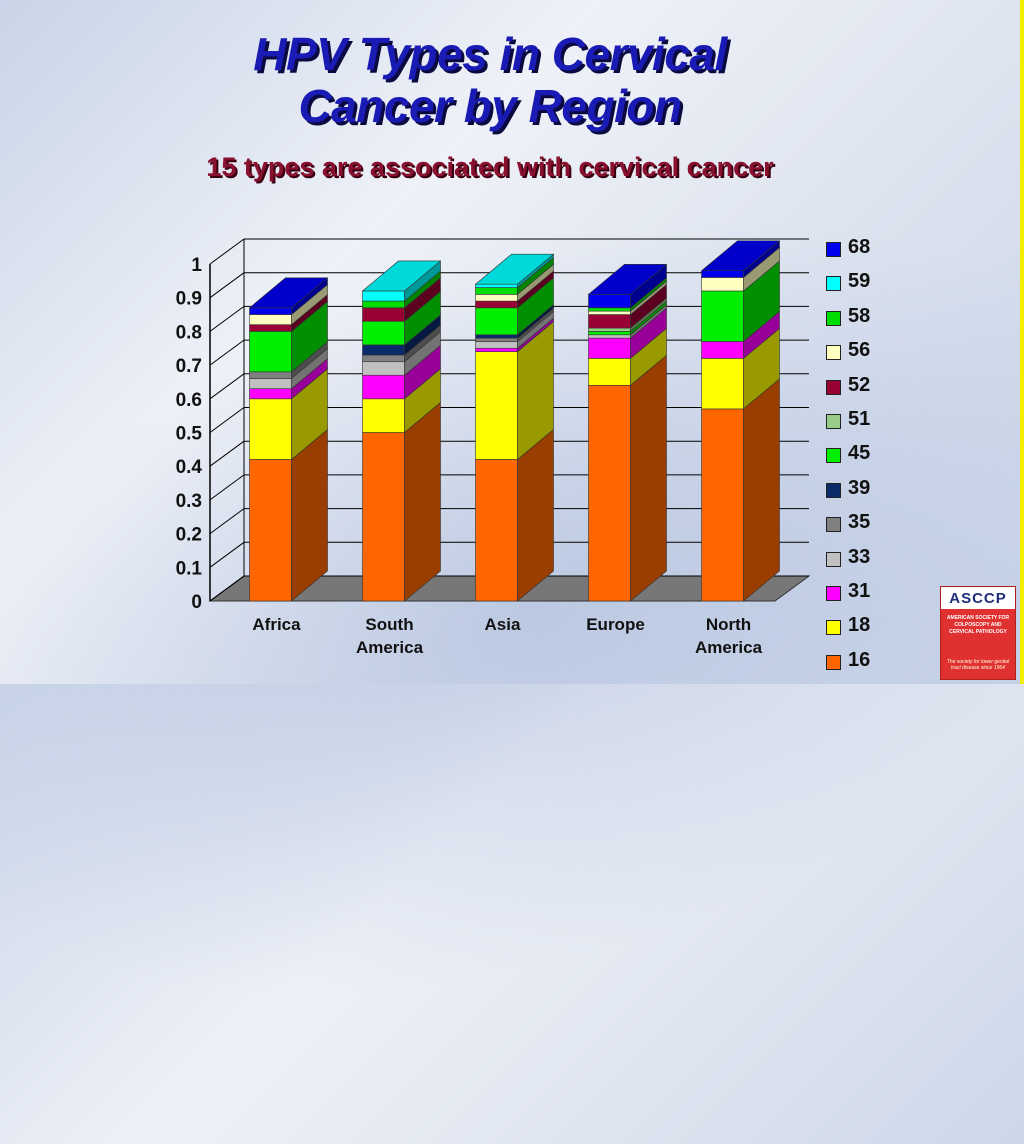 The image size is (1024, 1144). I want to click on legend-item: 68, so click(866, 251).